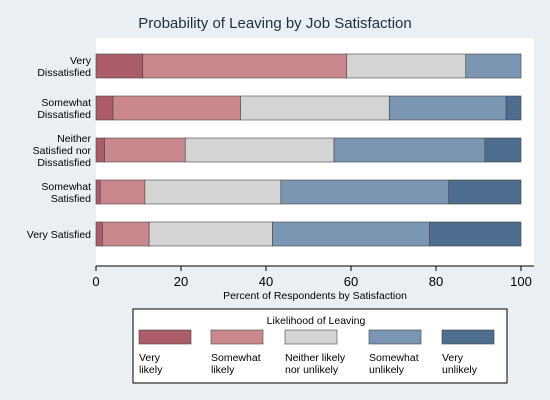  What do you see at coordinates (460, 364) in the screenshot?
I see `legend-label: Very unlikely` at bounding box center [460, 364].